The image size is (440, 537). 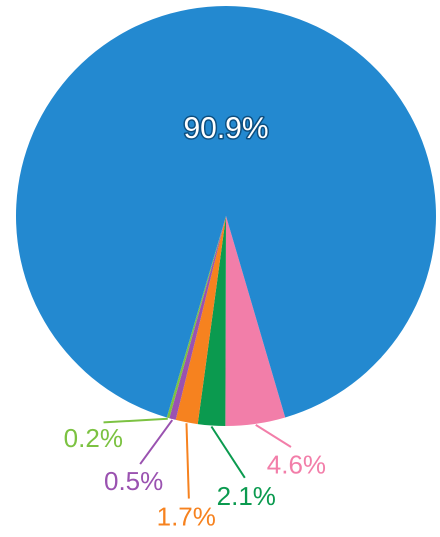 What do you see at coordinates (134, 481) in the screenshot?
I see `data-label: 0.5%` at bounding box center [134, 481].